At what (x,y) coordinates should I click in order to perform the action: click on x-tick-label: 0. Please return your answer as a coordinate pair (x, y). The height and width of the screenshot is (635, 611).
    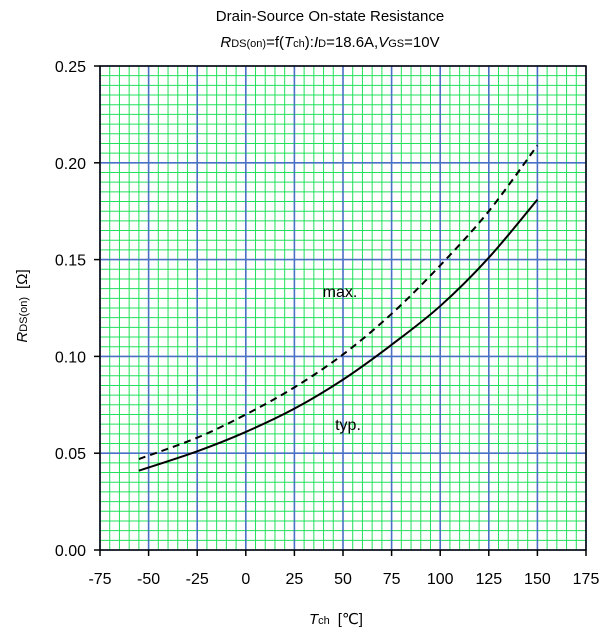
    Looking at the image, I should click on (245, 579).